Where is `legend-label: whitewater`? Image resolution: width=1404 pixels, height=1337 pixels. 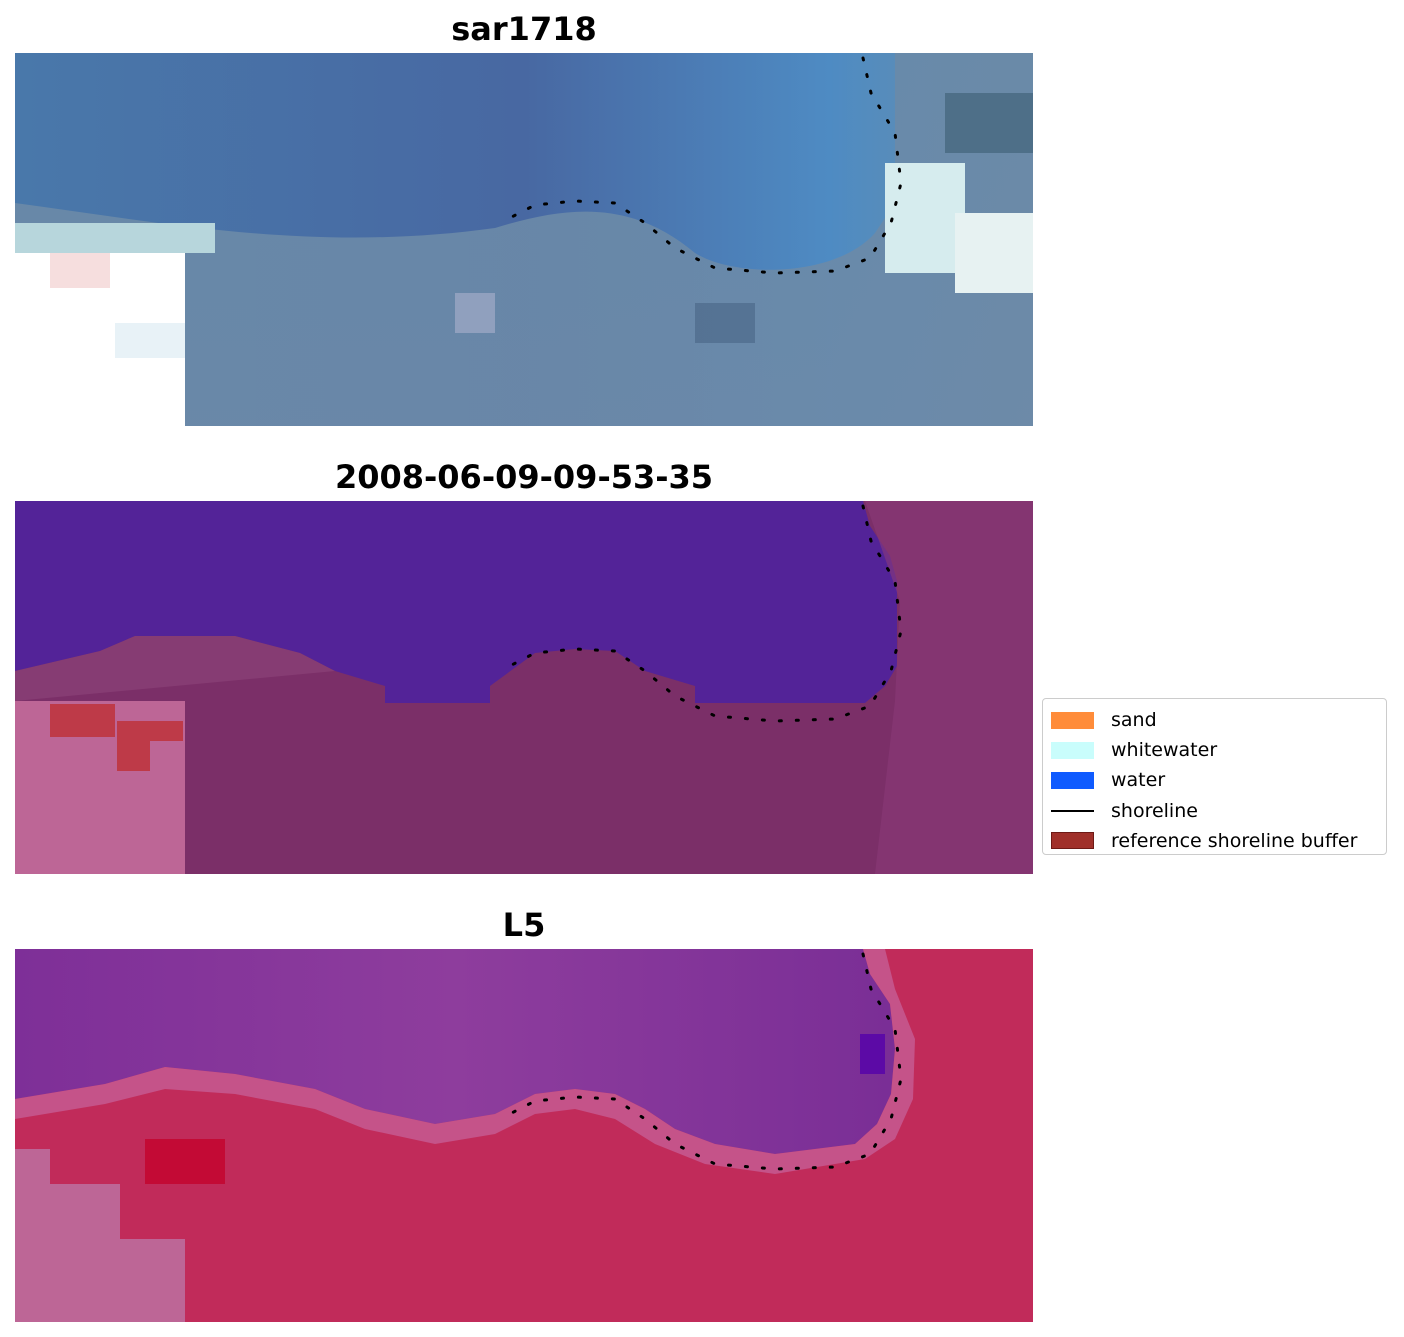 legend-label: whitewater is located at coordinates (1164, 750).